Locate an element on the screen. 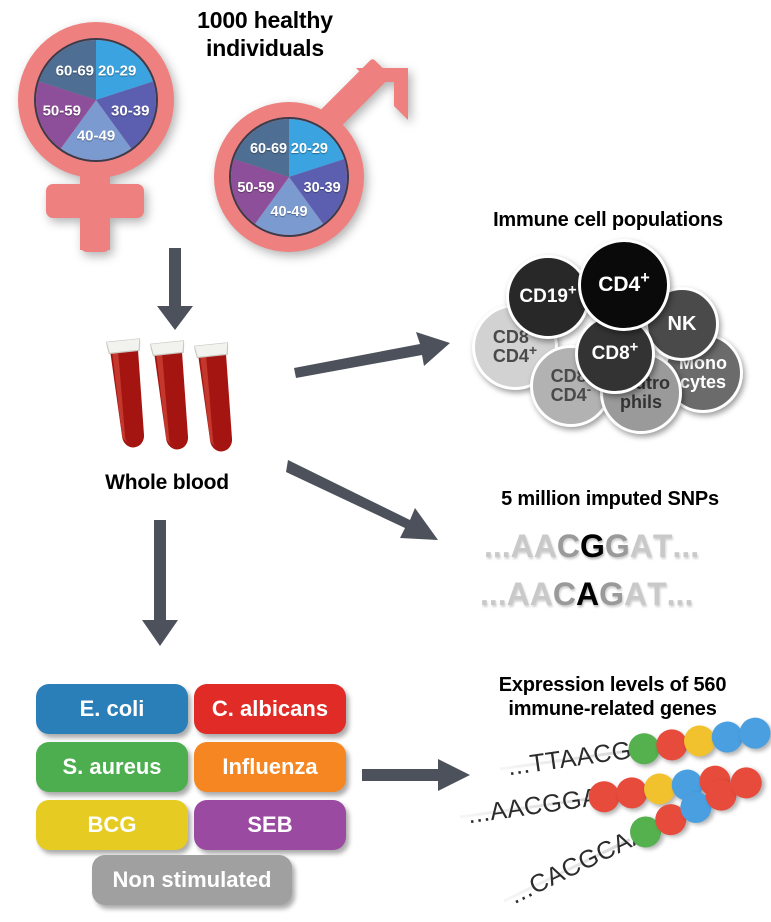  stimulation-label: E. coli is located at coordinates (112, 708).